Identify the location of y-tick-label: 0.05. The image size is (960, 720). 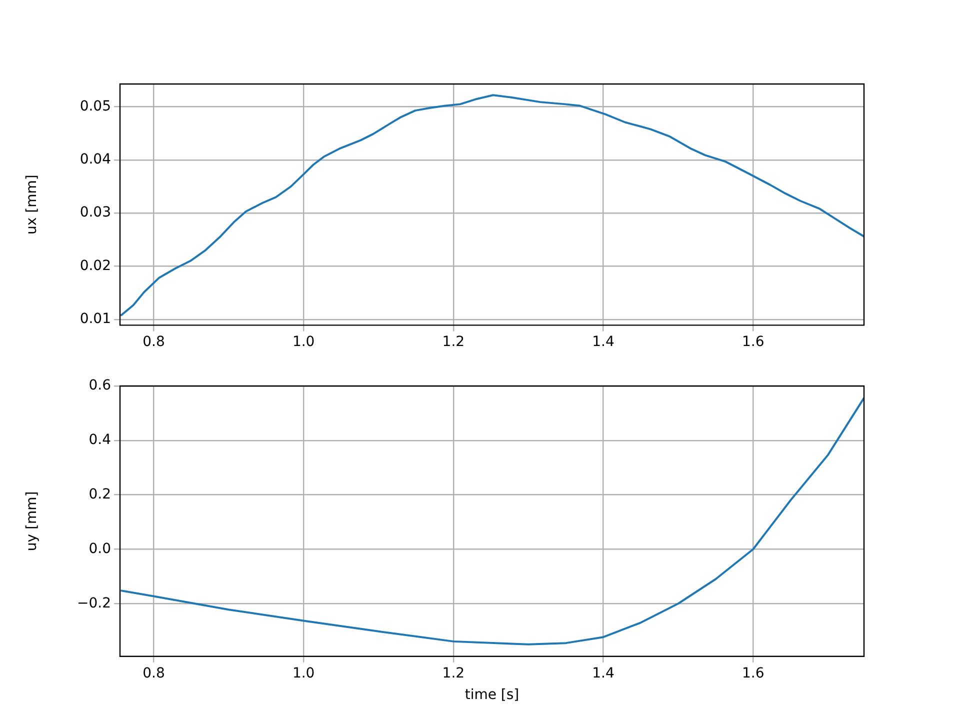
(95, 106).